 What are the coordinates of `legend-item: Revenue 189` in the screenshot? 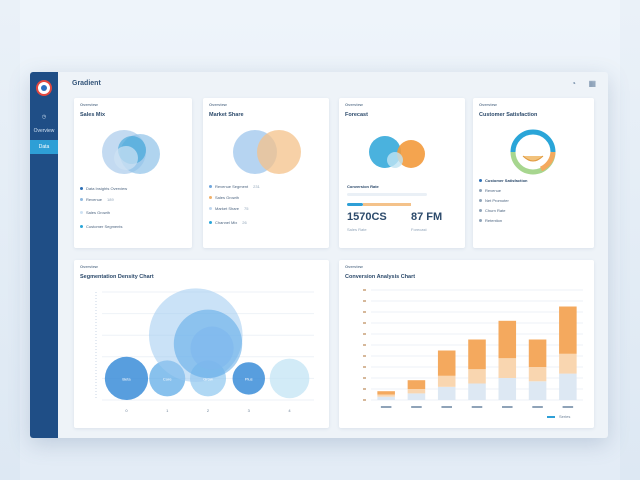 It's located at (97, 200).